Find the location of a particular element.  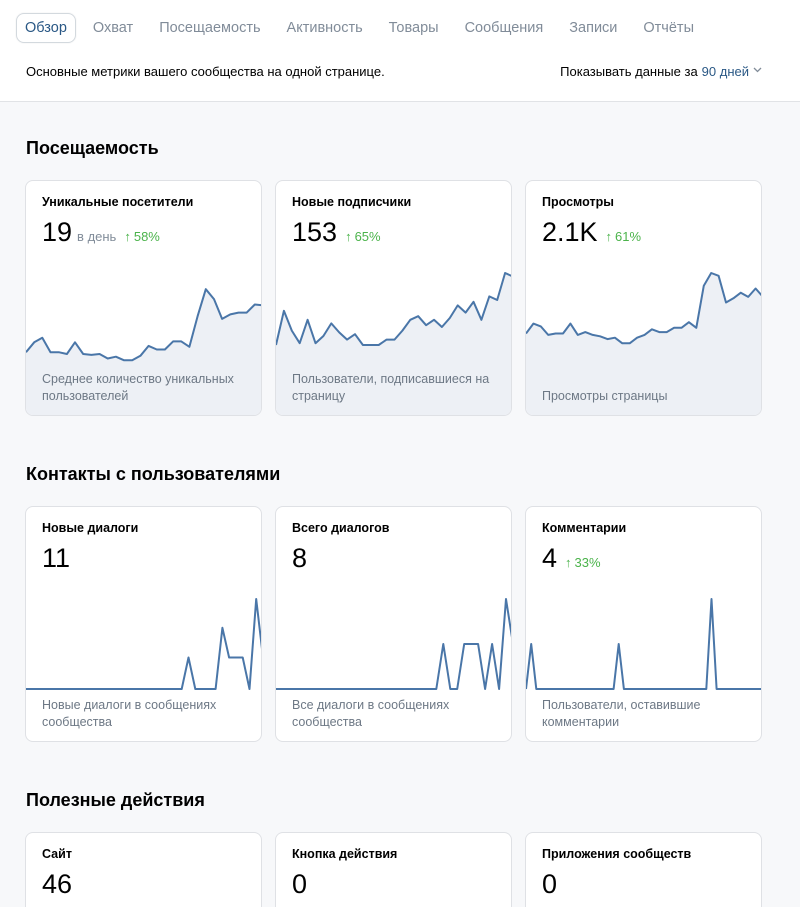

period-selector: Показывать данные за 90 дней is located at coordinates (661, 71).